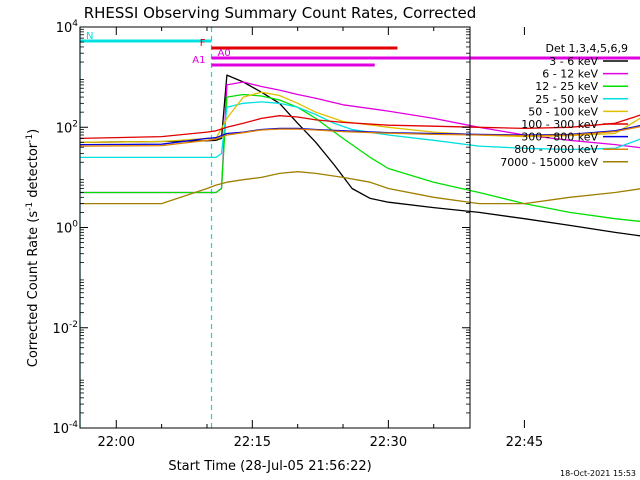 The height and width of the screenshot is (480, 640). Describe the element at coordinates (33, 170) in the screenshot. I see `y-axis-label-detector: detector` at that location.